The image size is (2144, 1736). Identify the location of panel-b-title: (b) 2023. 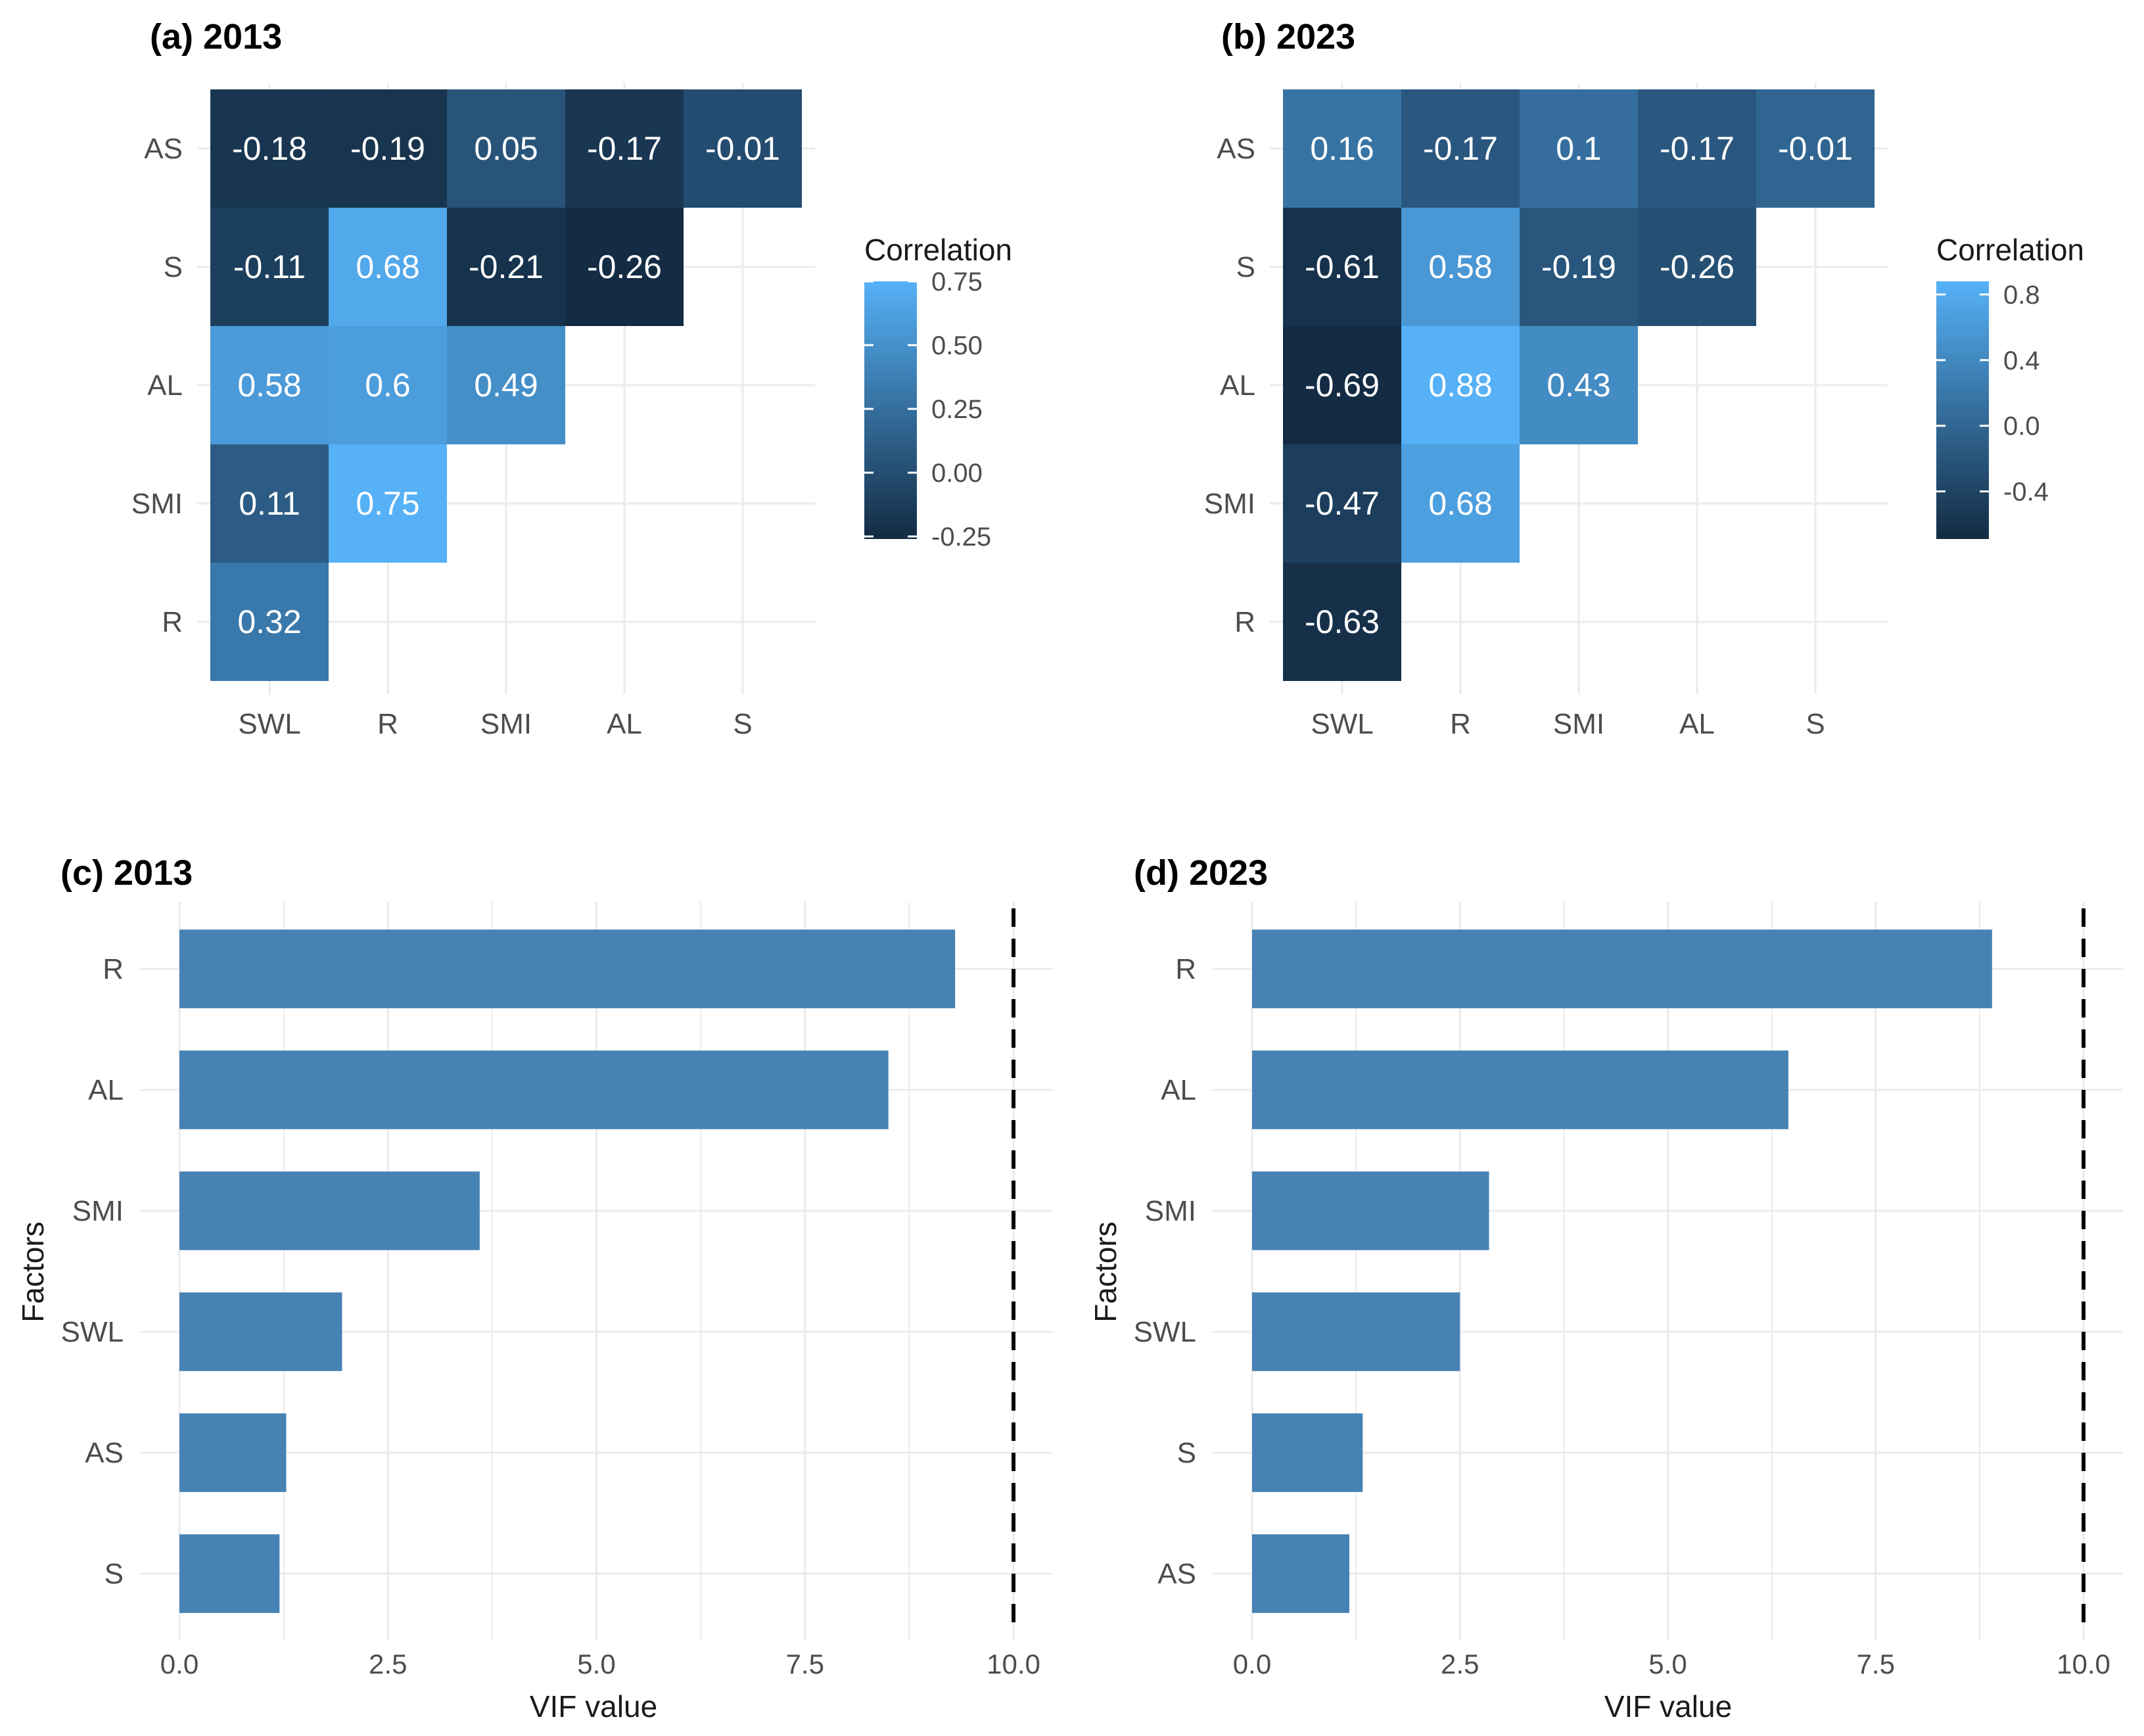
(1288, 37).